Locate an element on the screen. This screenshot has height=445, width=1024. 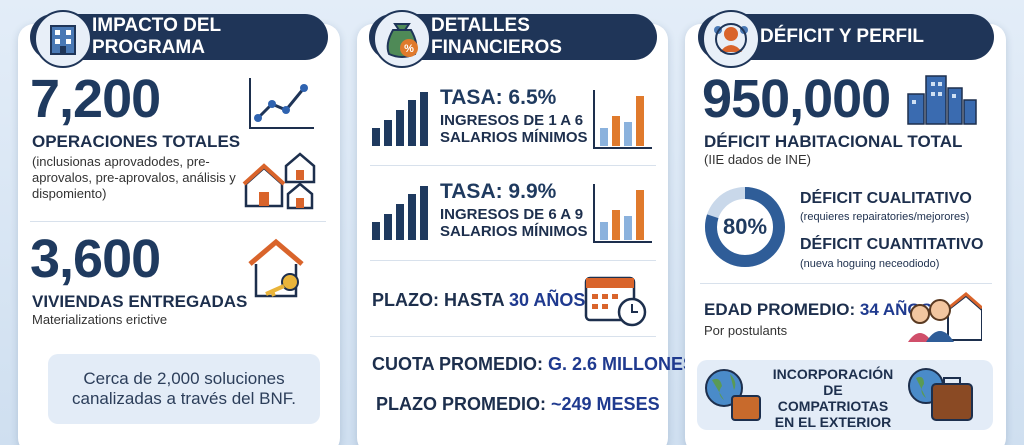
rate: TASA: 9.9% is located at coordinates (498, 191).